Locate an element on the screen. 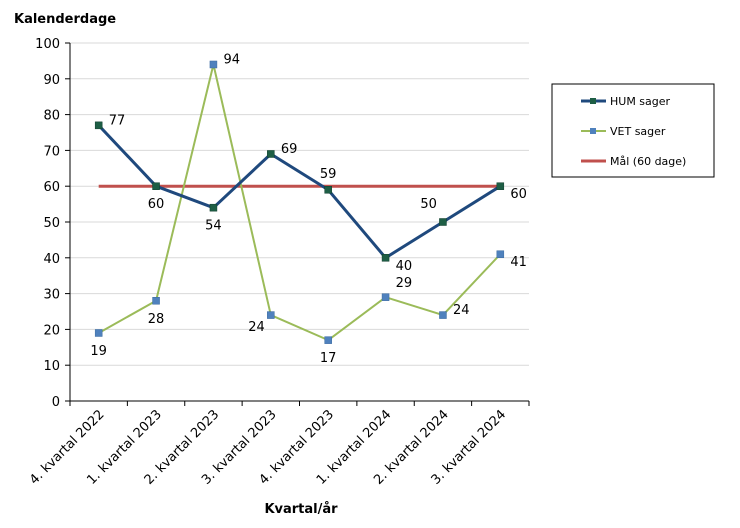 Image resolution: width=740 pixels, height=528 pixels. y-axis-title: Kalenderdage is located at coordinates (65, 19).